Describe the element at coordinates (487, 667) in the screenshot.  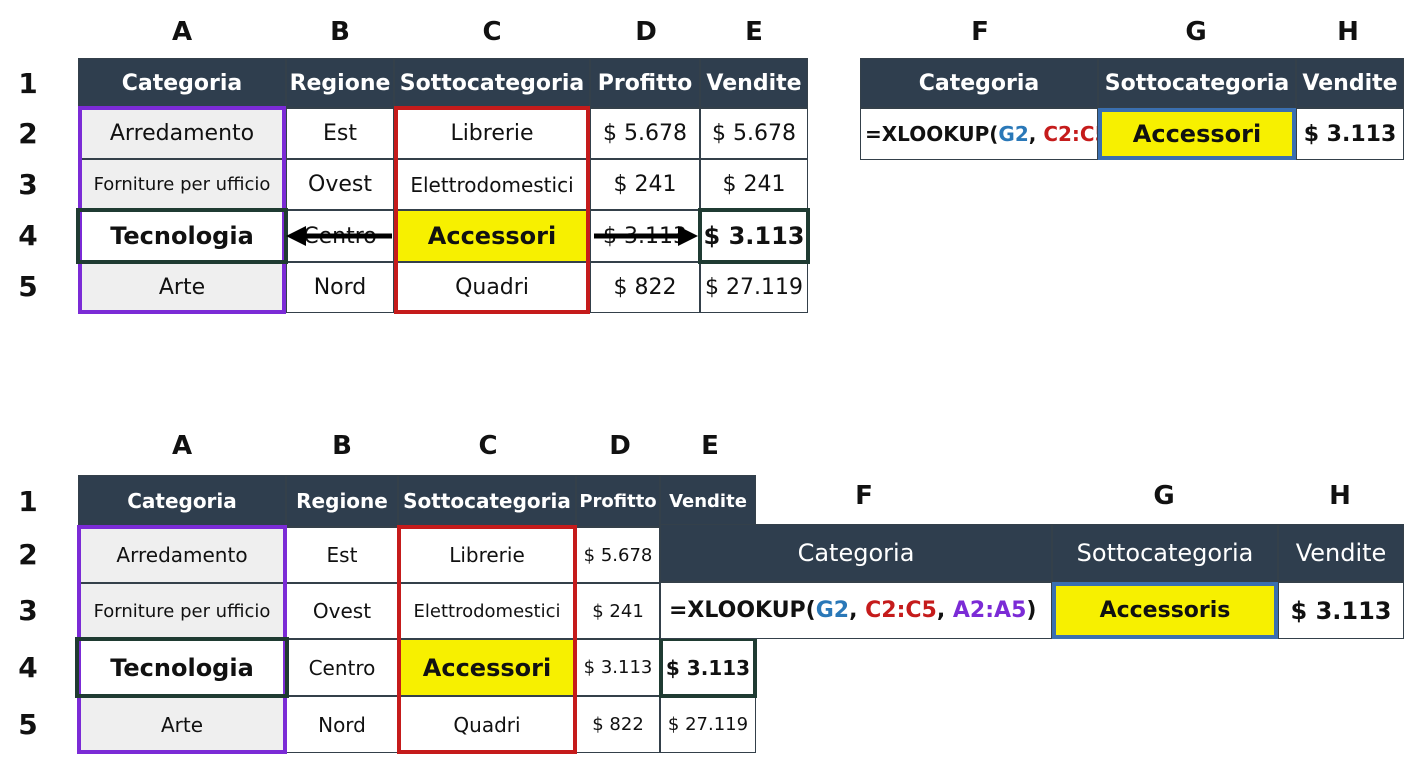
I see `cell-c4: Accessori` at that location.